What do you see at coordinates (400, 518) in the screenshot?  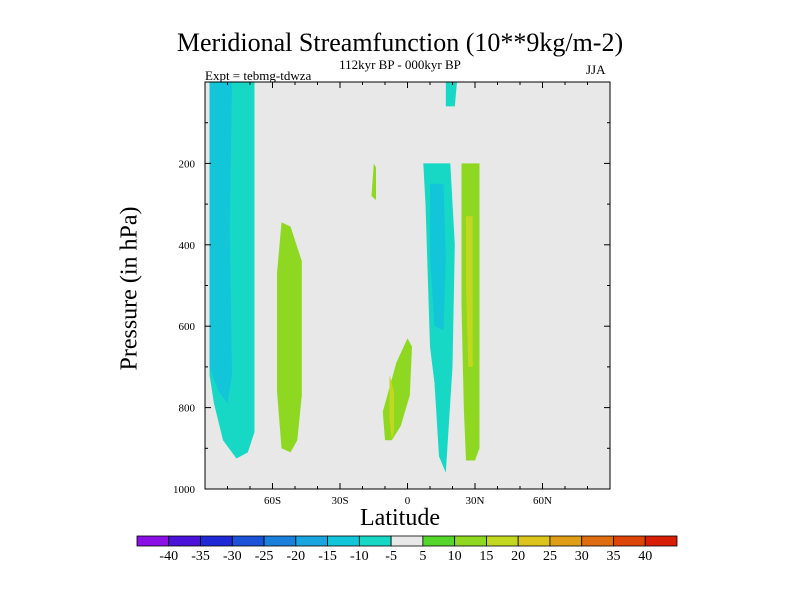 I see `x-axis-label: Latitude` at bounding box center [400, 518].